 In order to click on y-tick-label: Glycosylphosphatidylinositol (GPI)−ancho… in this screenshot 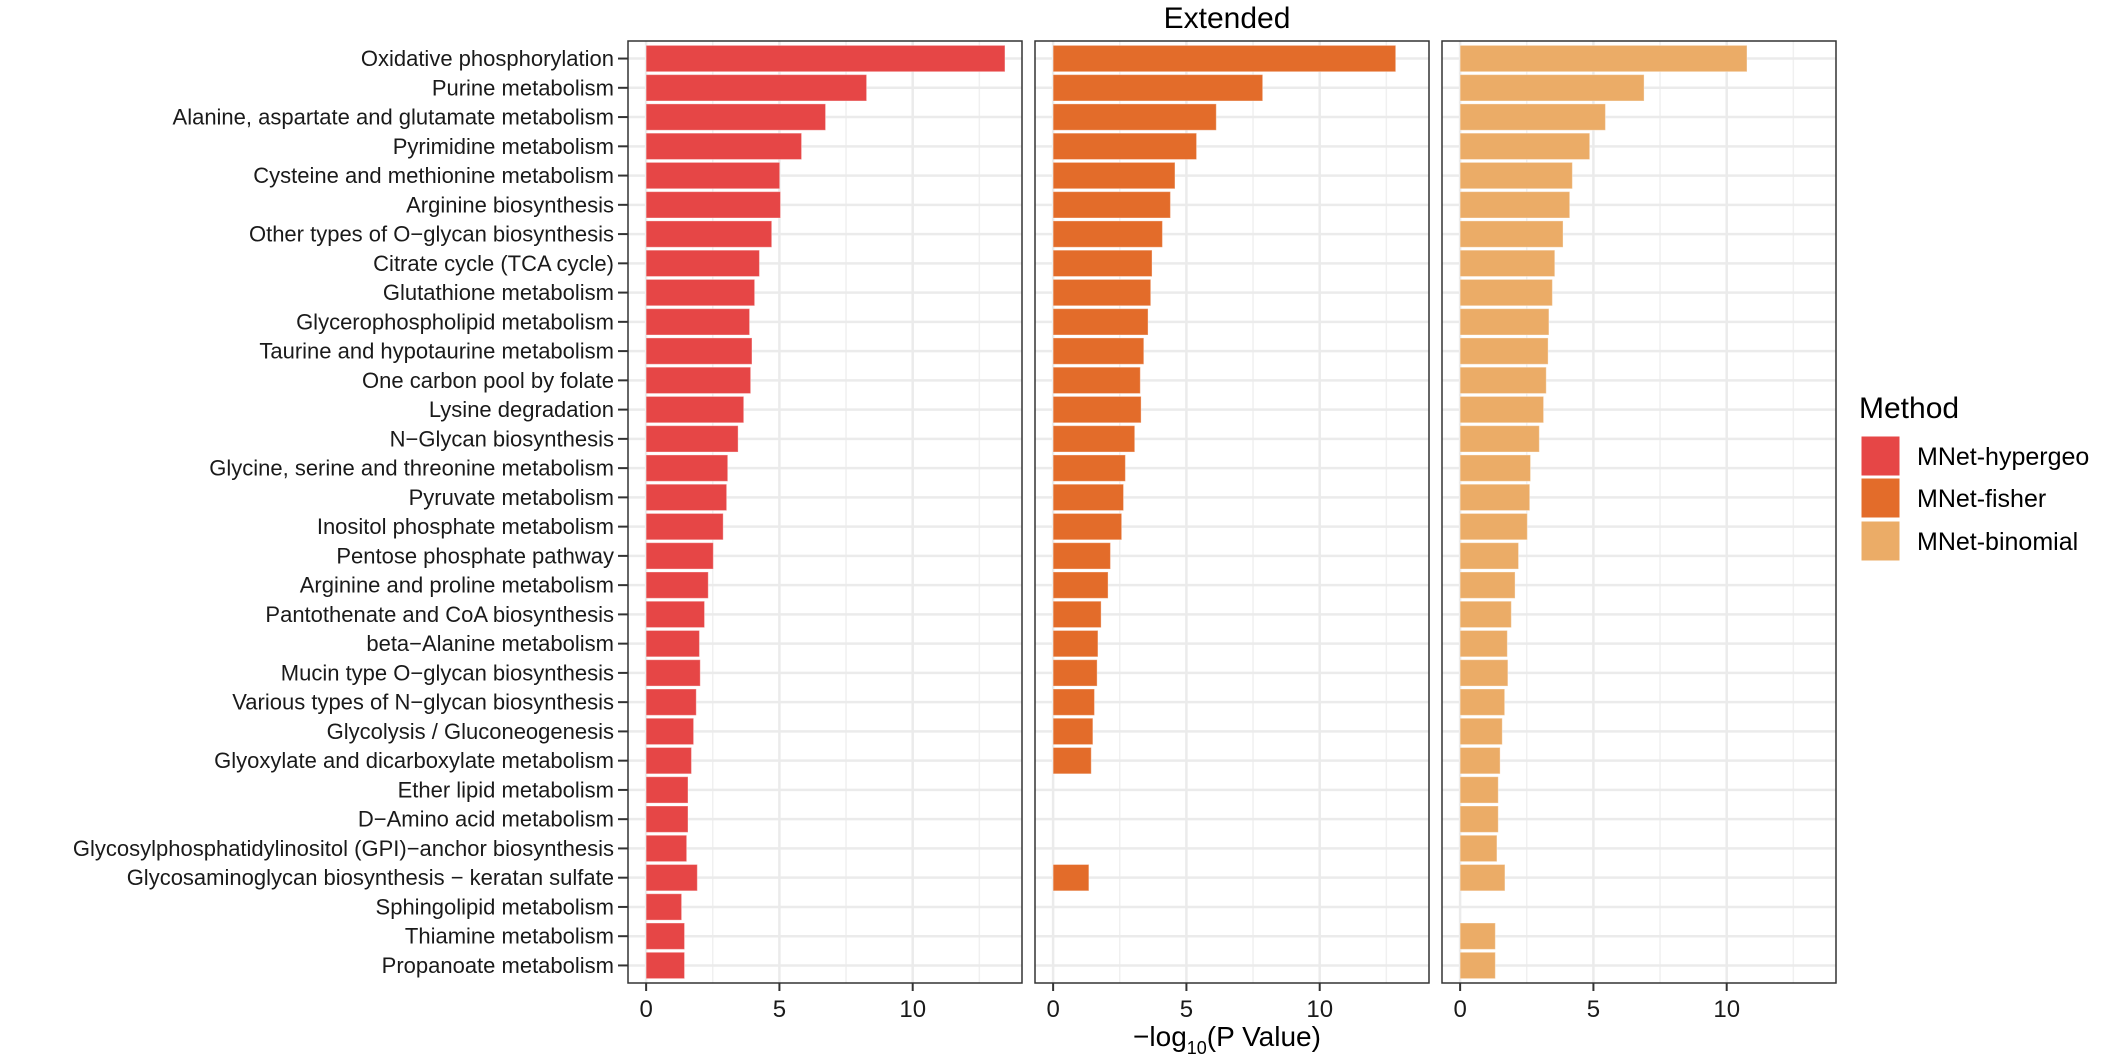, I will do `click(343, 848)`.